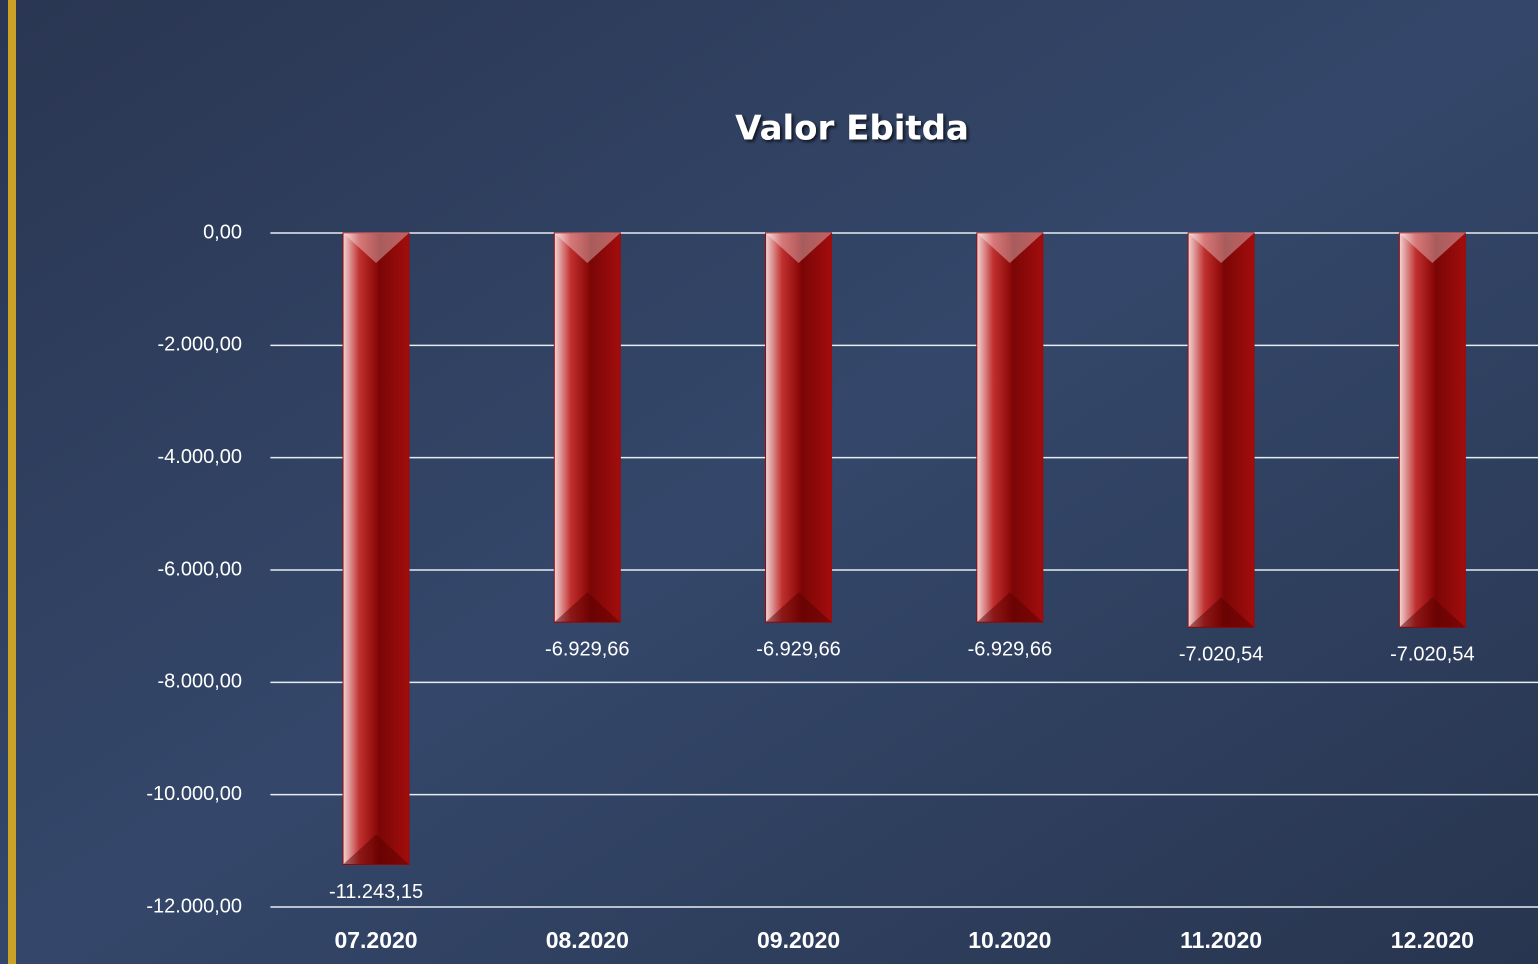 The image size is (1538, 964). I want to click on x-tick-label: 10.2020, so click(1009, 940).